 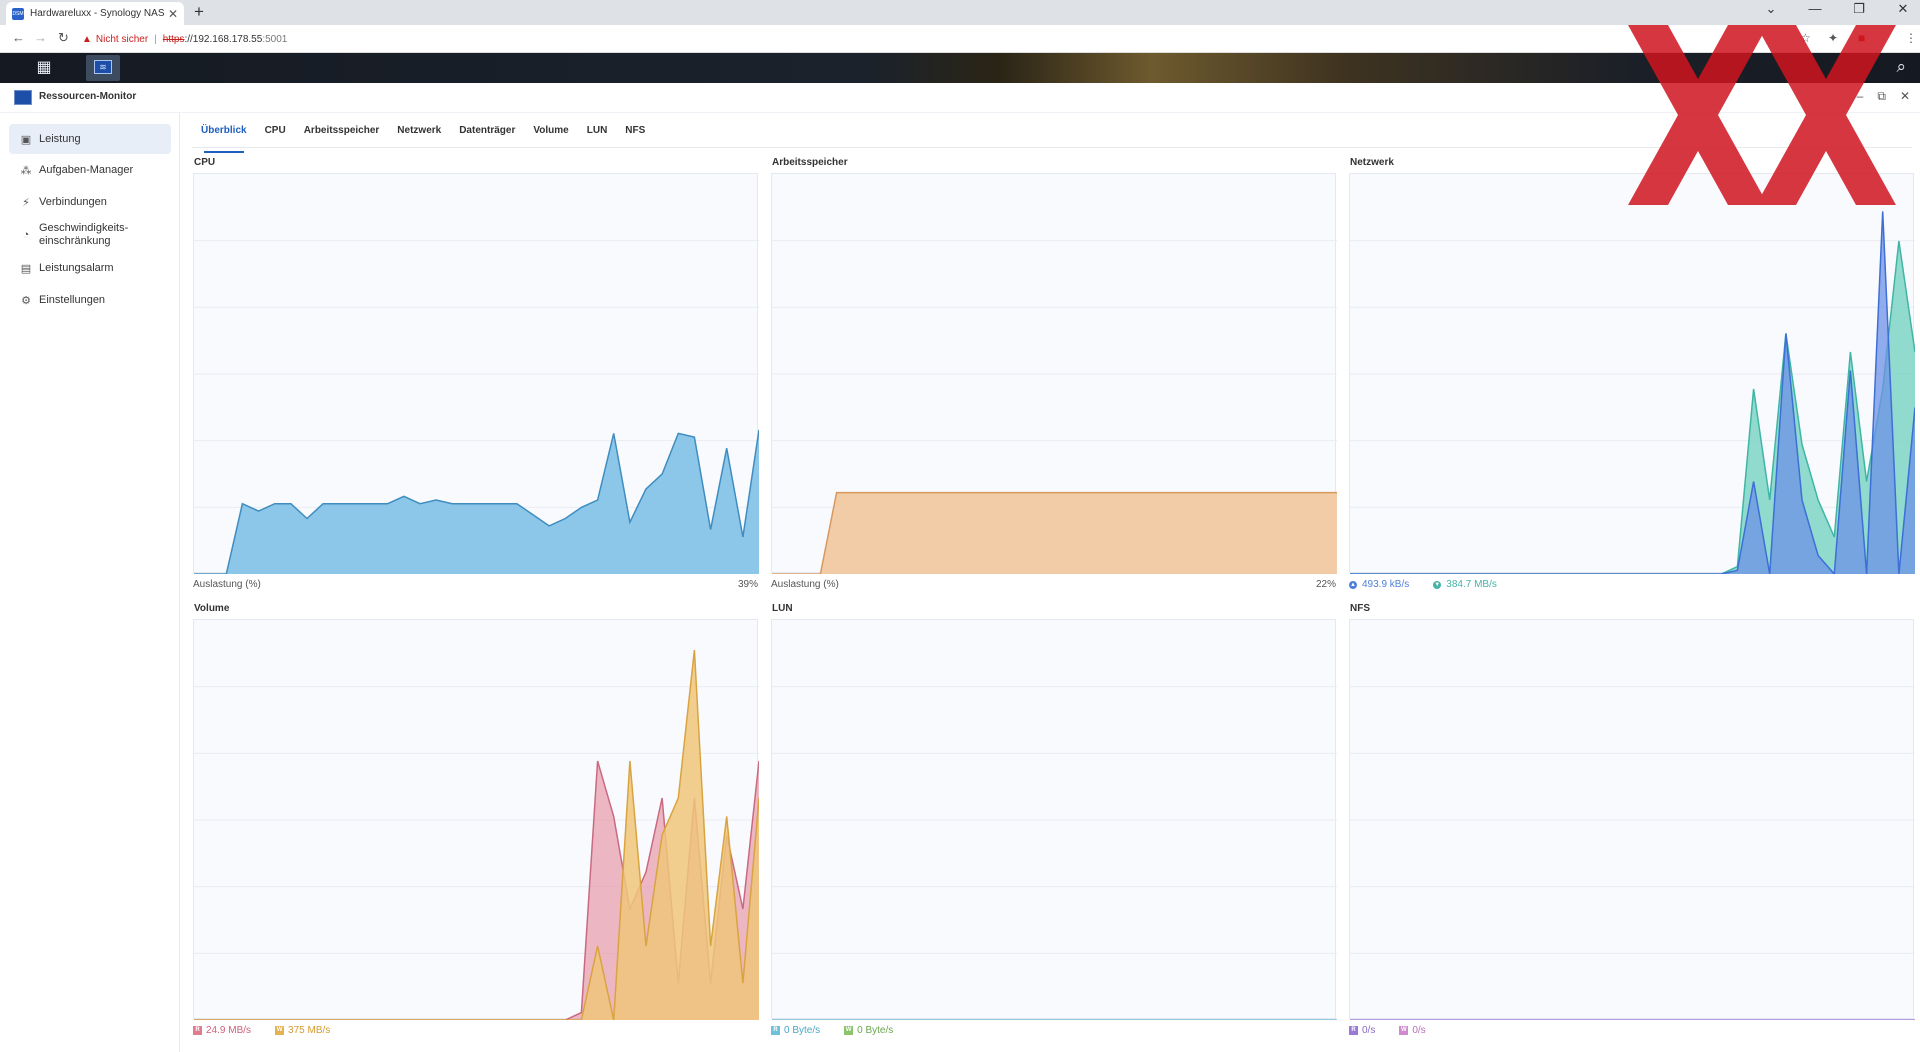 What do you see at coordinates (1833, 38) in the screenshot?
I see `extensions-icon: ✦` at bounding box center [1833, 38].